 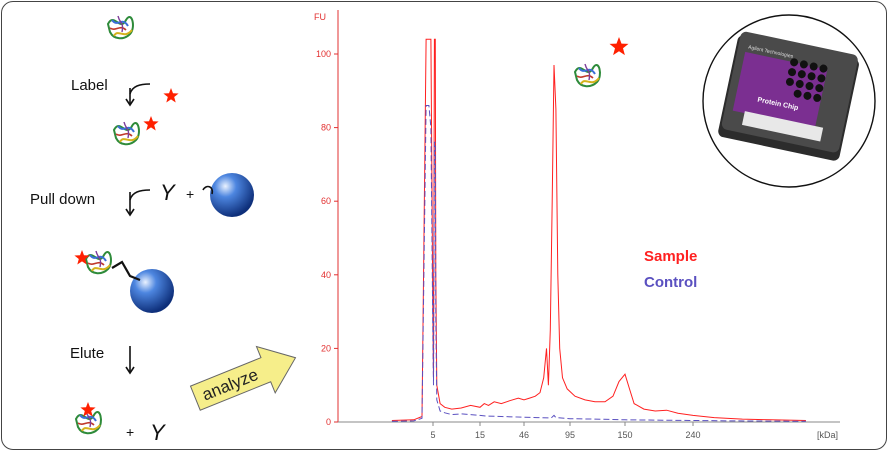 I want to click on step-pull-down: Pull down, so click(x=63, y=199).